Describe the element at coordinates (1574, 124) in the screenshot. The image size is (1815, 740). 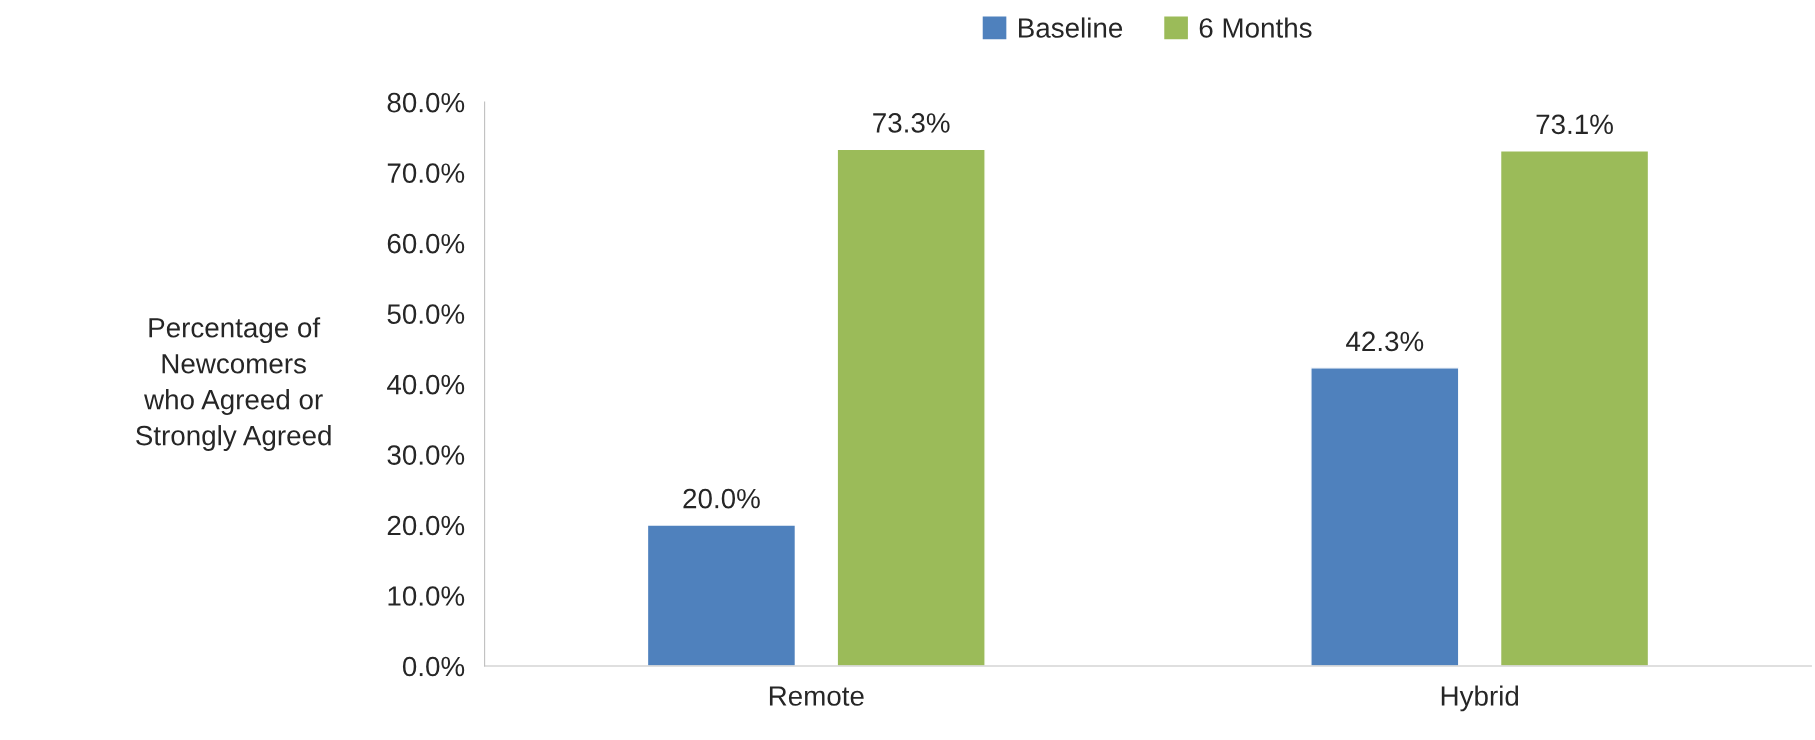
I see `data-label: 73.1%` at that location.